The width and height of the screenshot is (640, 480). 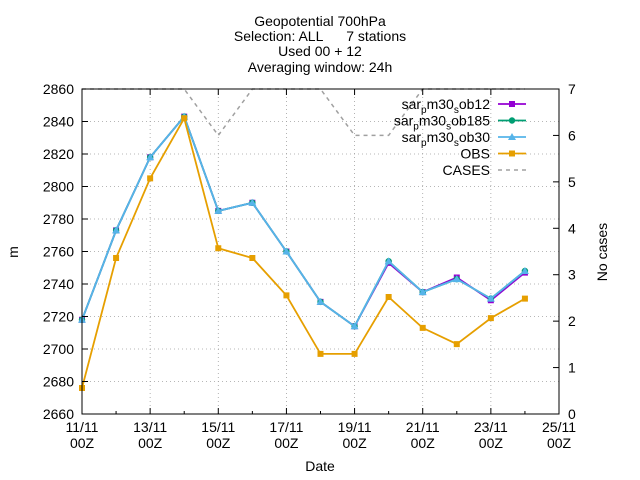 I want to click on x-tick-label-date: 15/11, so click(x=218, y=427).